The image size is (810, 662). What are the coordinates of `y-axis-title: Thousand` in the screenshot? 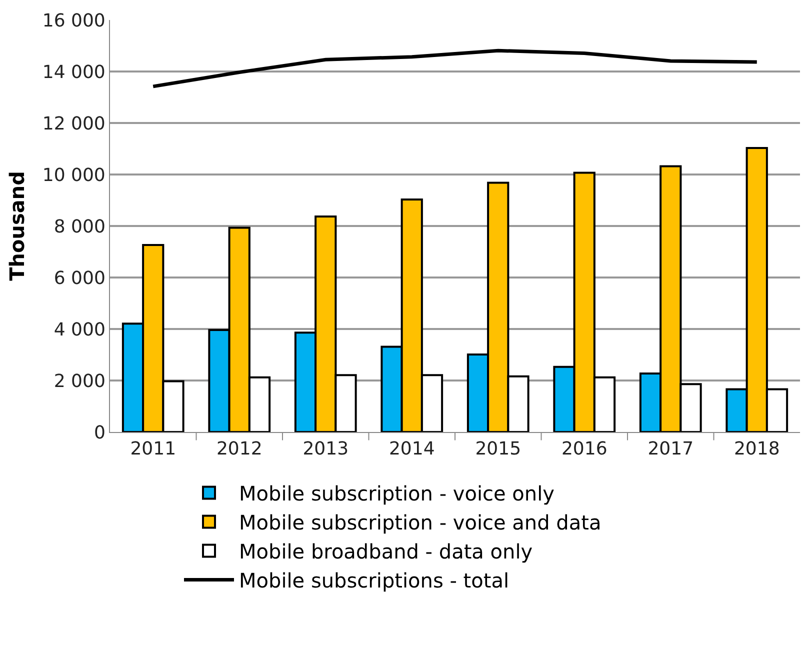 It's located at (16, 226).